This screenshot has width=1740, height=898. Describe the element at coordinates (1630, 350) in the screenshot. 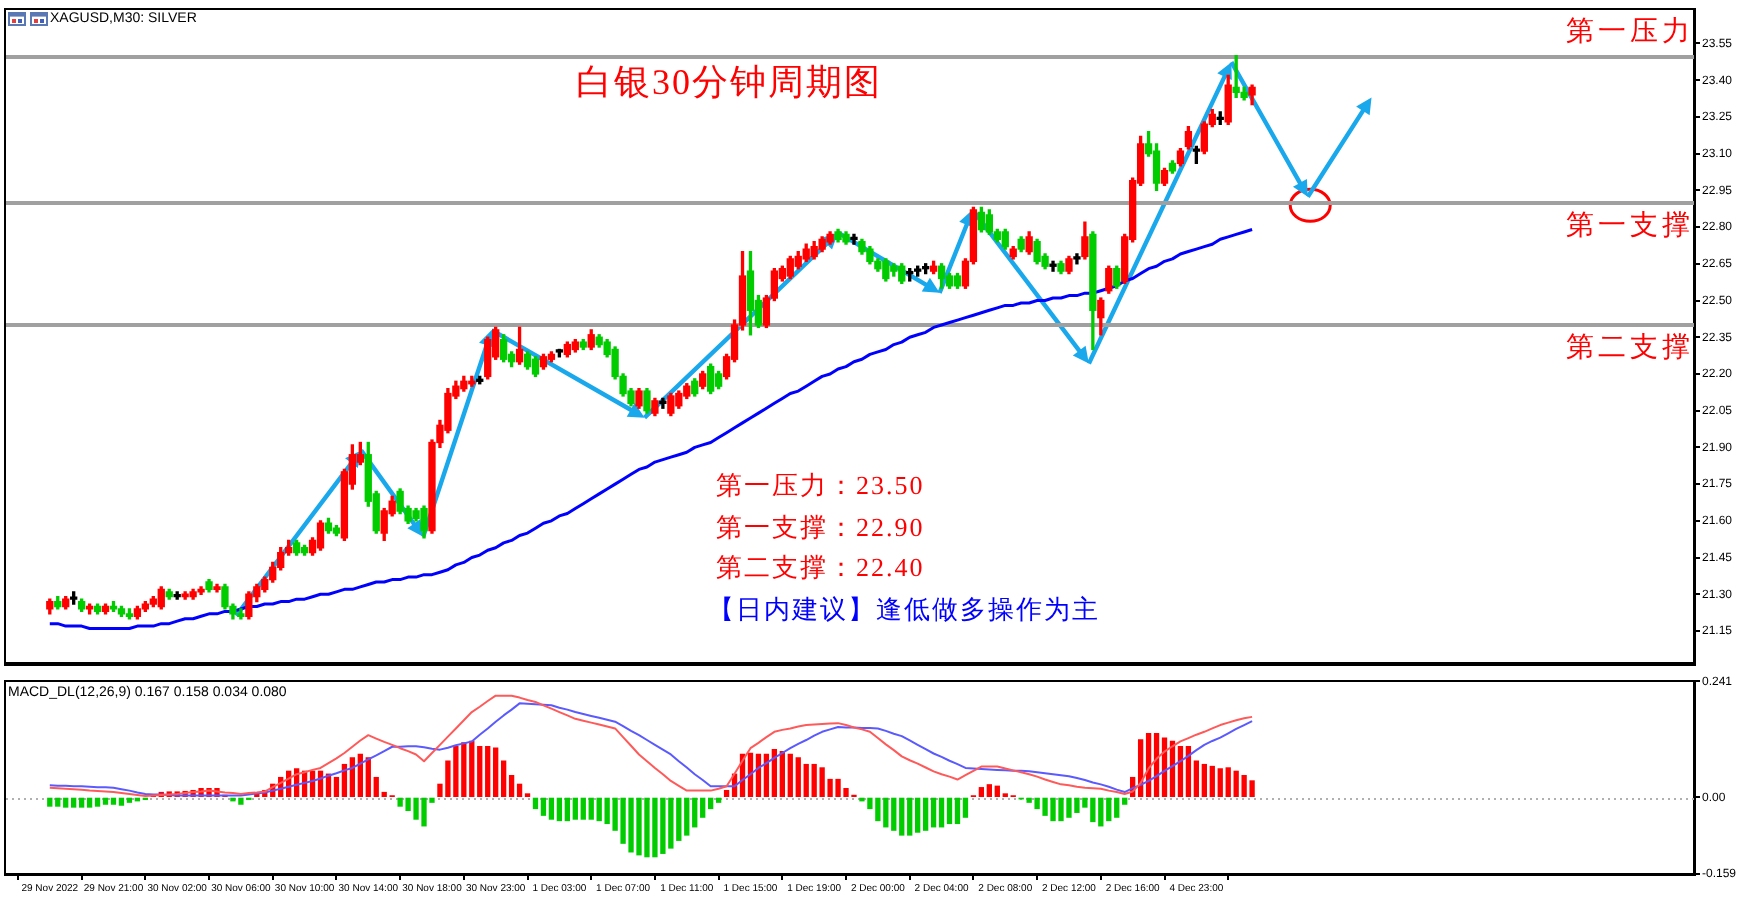

I see `ref-line-label: 第二支撑` at that location.